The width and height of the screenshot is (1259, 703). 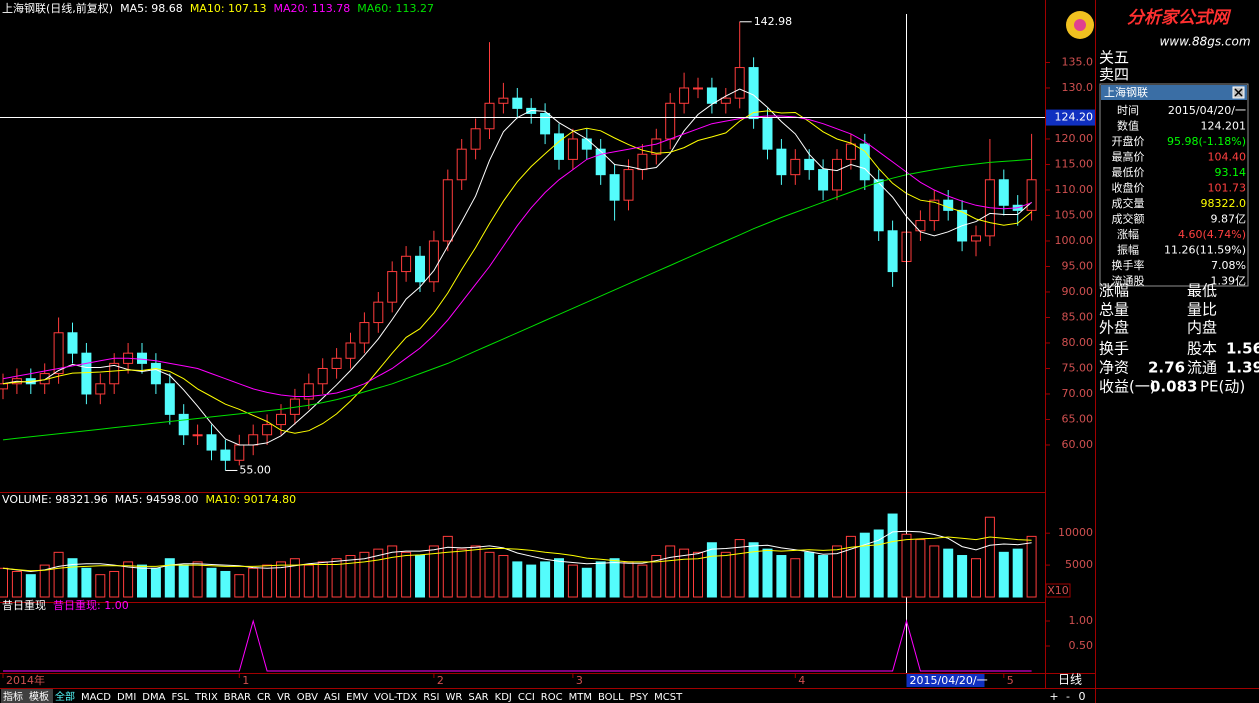 What do you see at coordinates (639, 697) in the screenshot?
I see `toolbar-tab: PSY` at bounding box center [639, 697].